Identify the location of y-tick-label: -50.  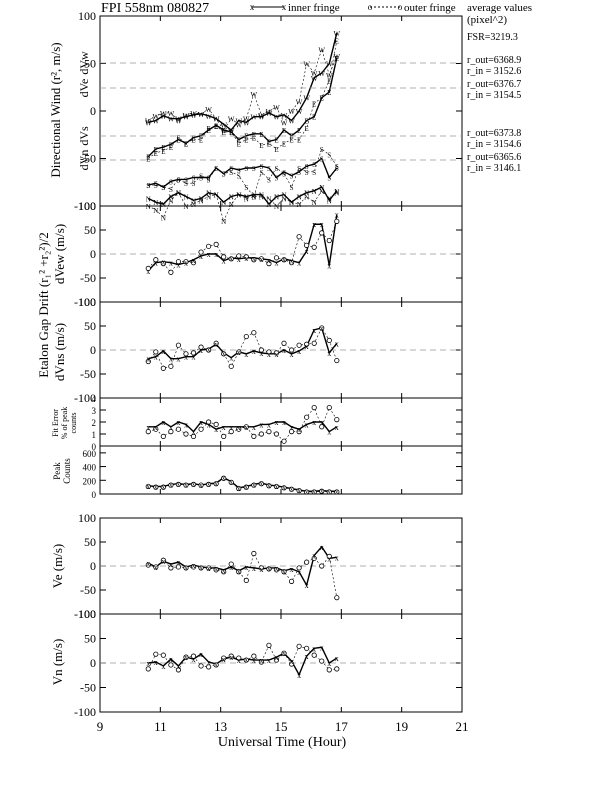
(88, 590).